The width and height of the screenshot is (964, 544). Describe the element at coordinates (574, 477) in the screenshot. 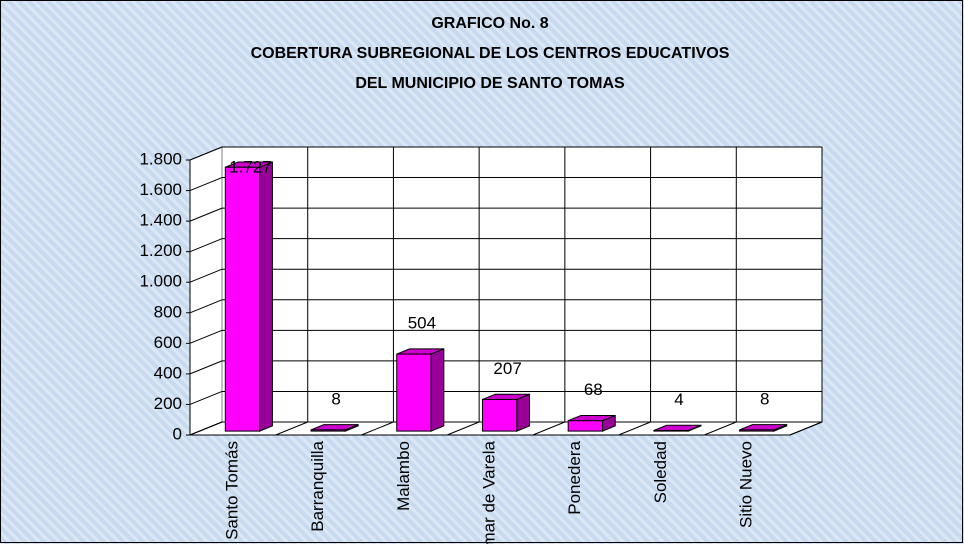

I see `x-tick-label: Ponedera` at that location.